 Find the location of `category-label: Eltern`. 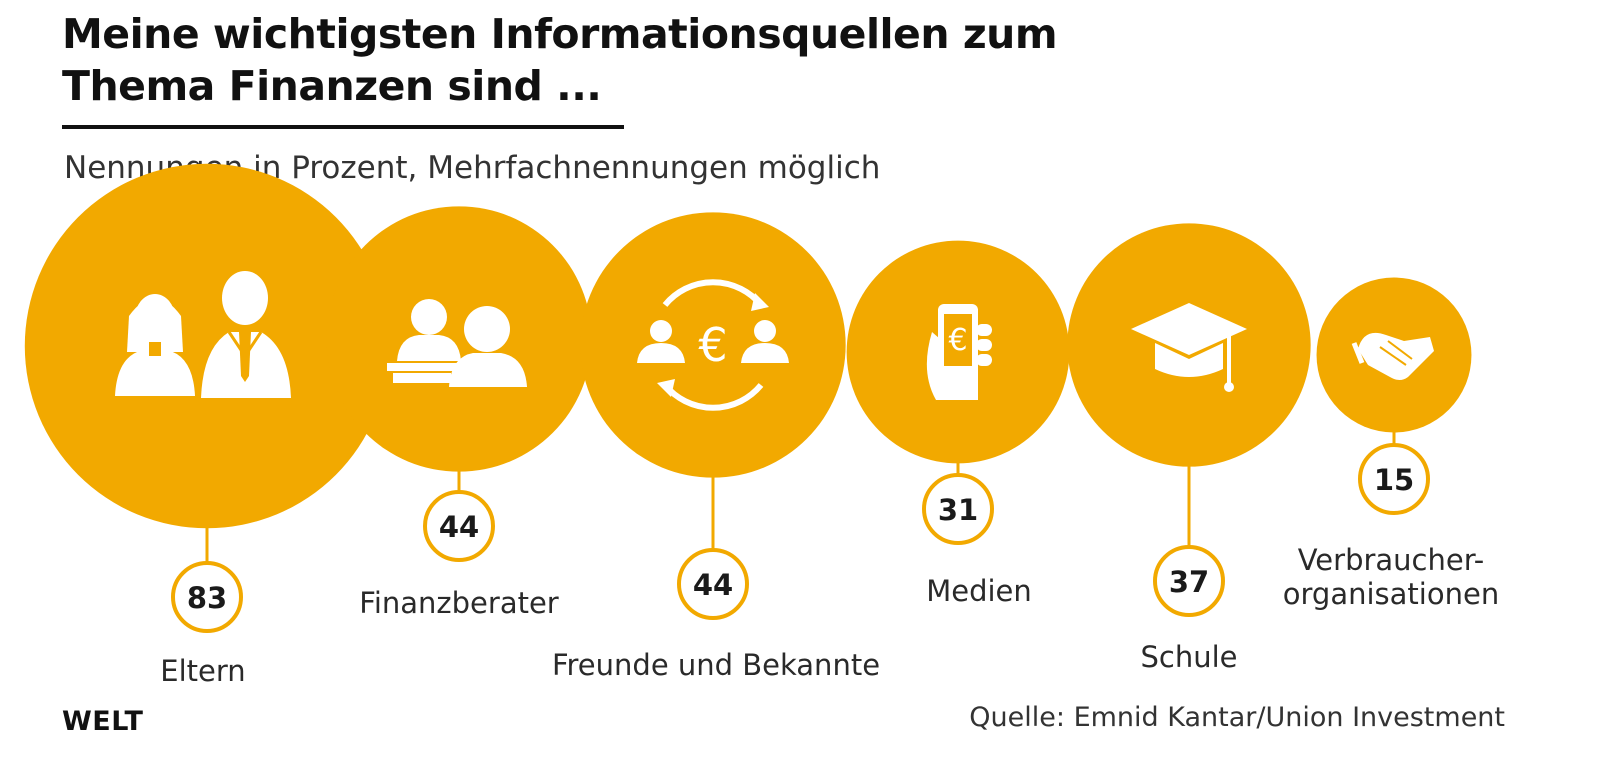

category-label: Eltern is located at coordinates (202, 671).